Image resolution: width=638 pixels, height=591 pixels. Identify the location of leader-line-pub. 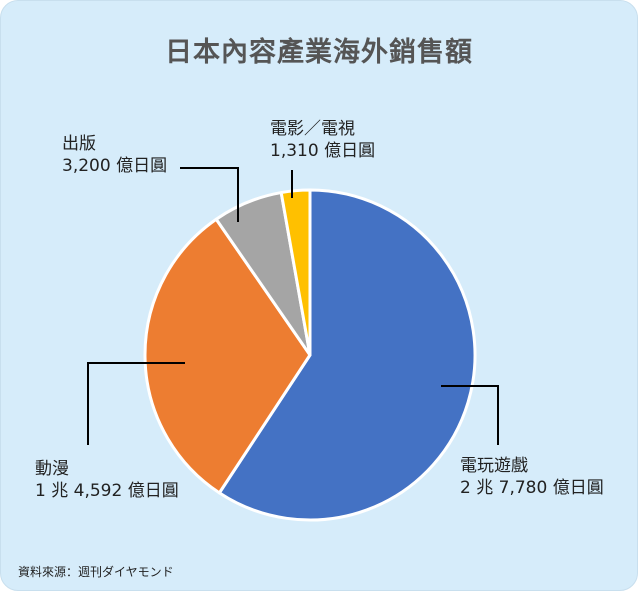
(209, 194).